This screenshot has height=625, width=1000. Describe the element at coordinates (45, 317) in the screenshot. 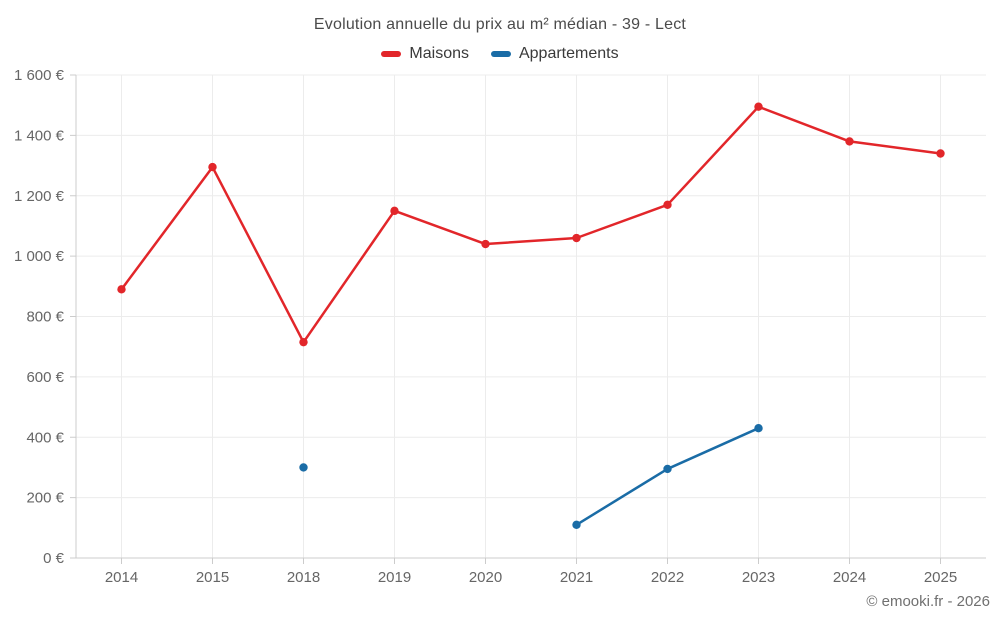

I see `y-tick-label: 800 €` at that location.